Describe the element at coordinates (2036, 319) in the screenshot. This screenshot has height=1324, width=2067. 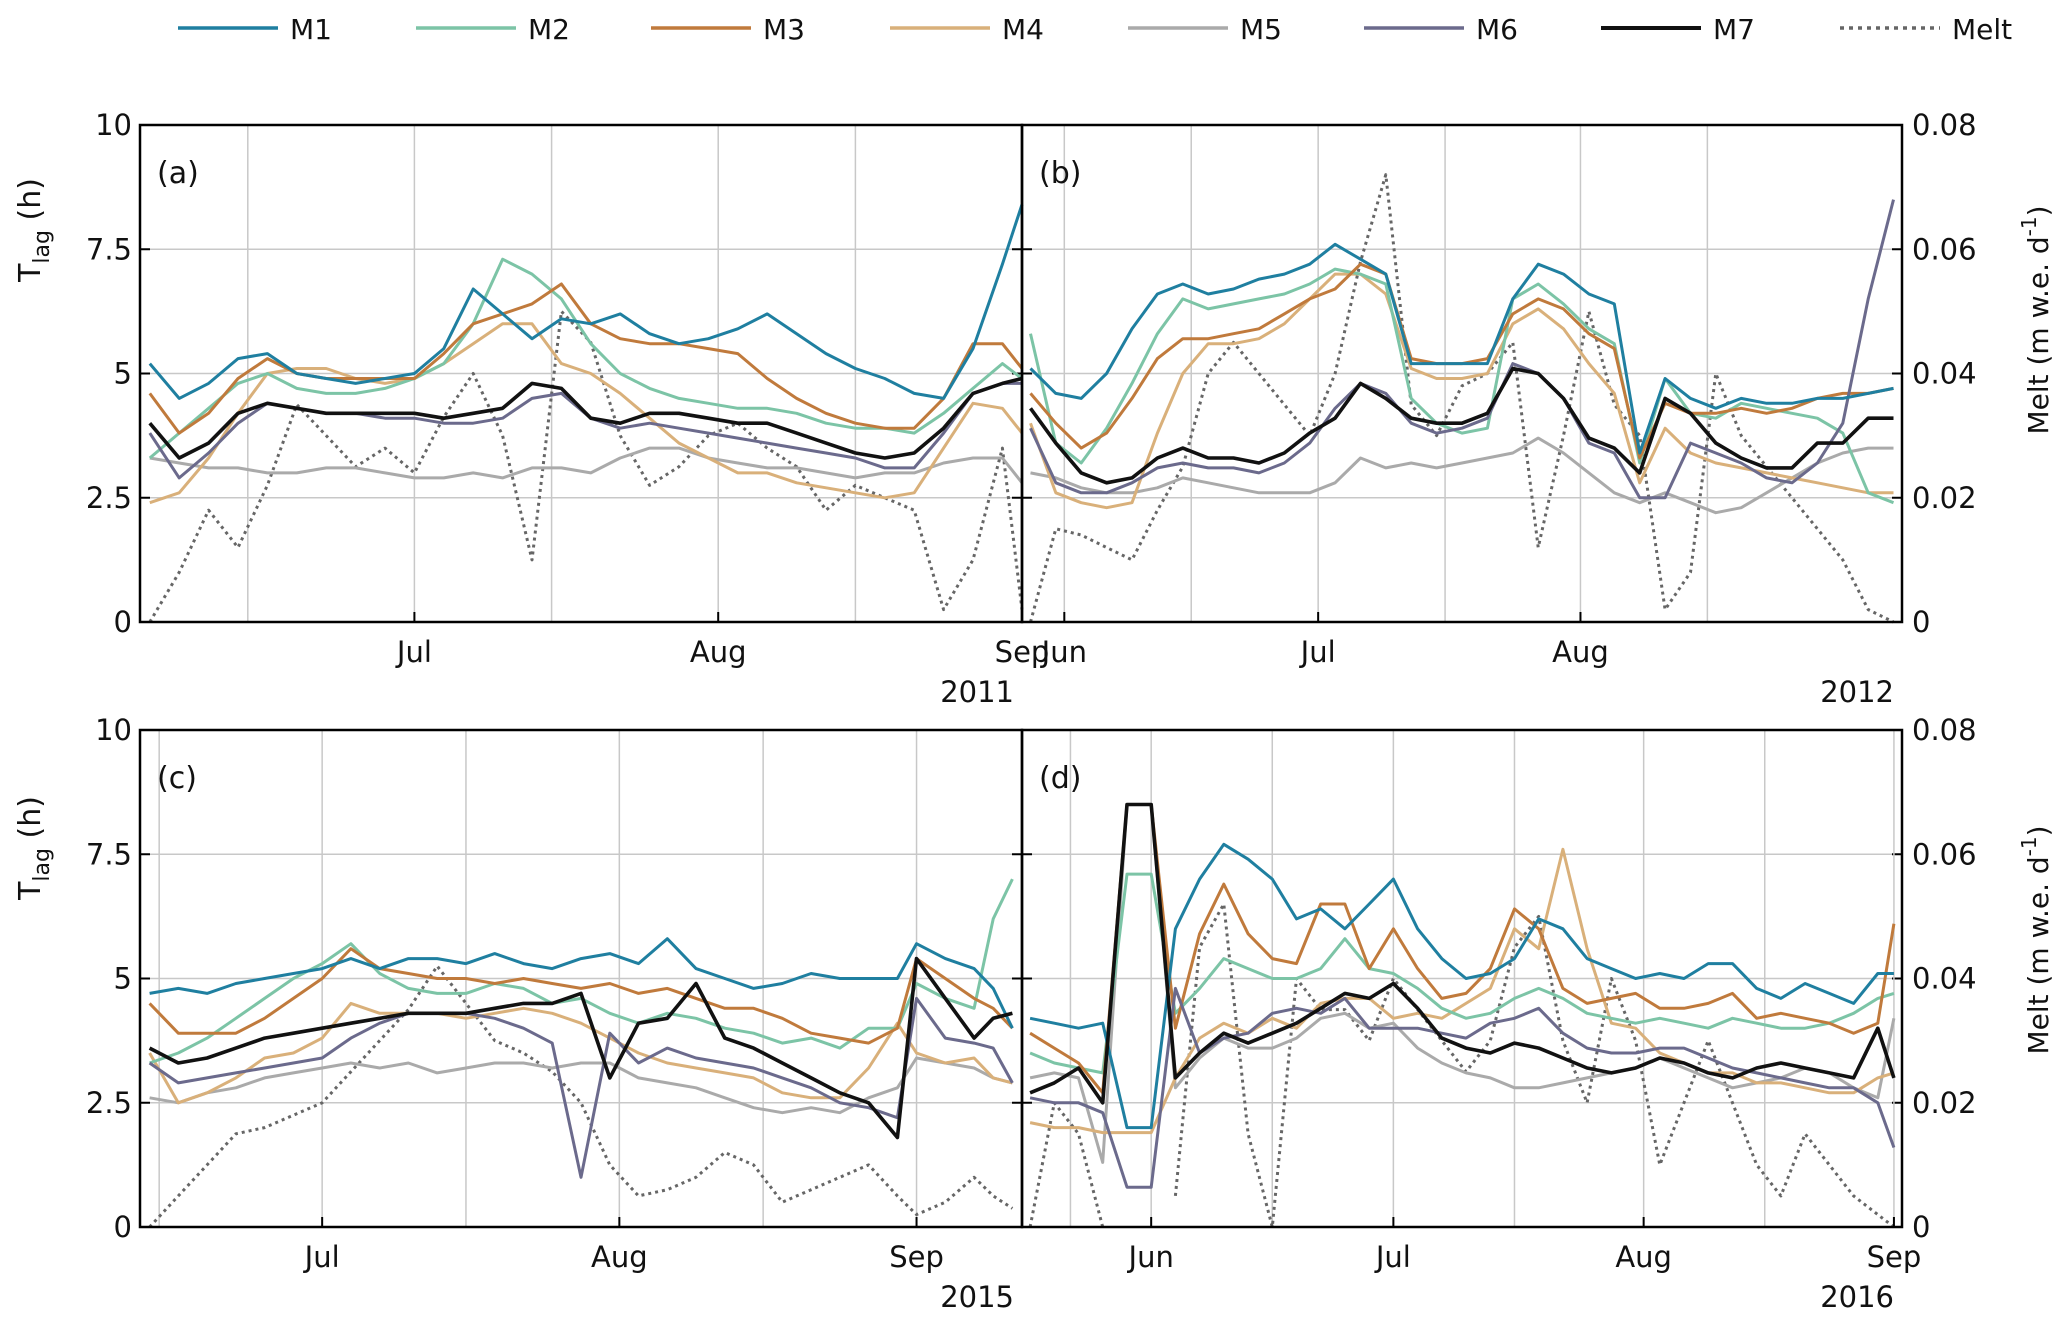
I see `y2-axis-label-top: Melt (m w.e. d-1)` at that location.